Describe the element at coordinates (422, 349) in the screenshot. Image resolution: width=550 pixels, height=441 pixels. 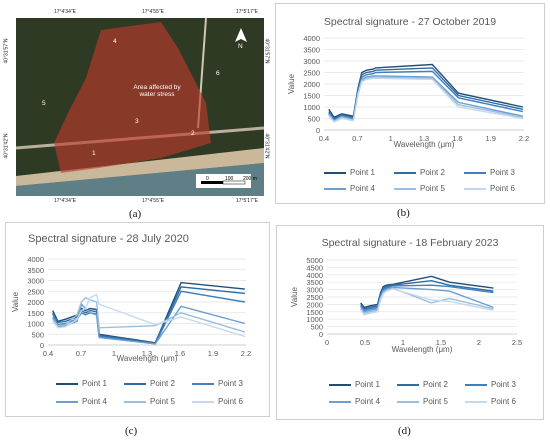
I see `x-axis-label: Wavelength (μm)` at that location.